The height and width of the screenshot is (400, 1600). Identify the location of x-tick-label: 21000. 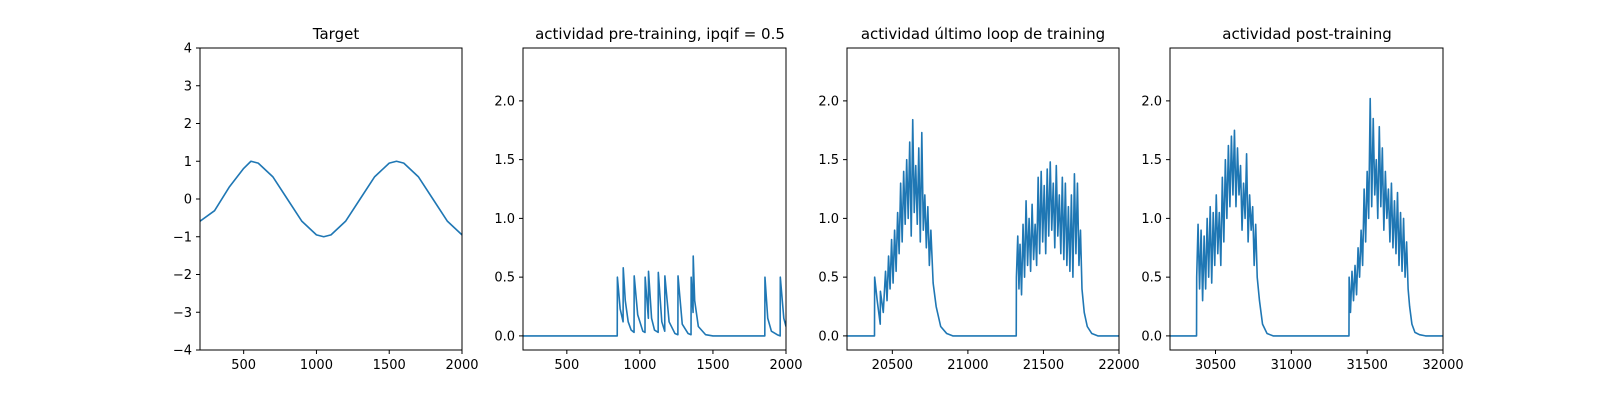
(967, 365).